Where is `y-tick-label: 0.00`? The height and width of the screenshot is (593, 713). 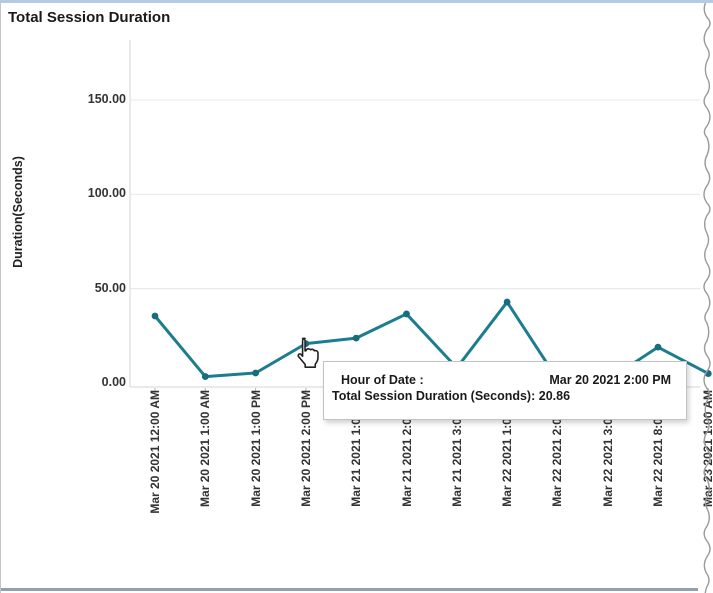 y-tick-label: 0.00 is located at coordinates (113, 382).